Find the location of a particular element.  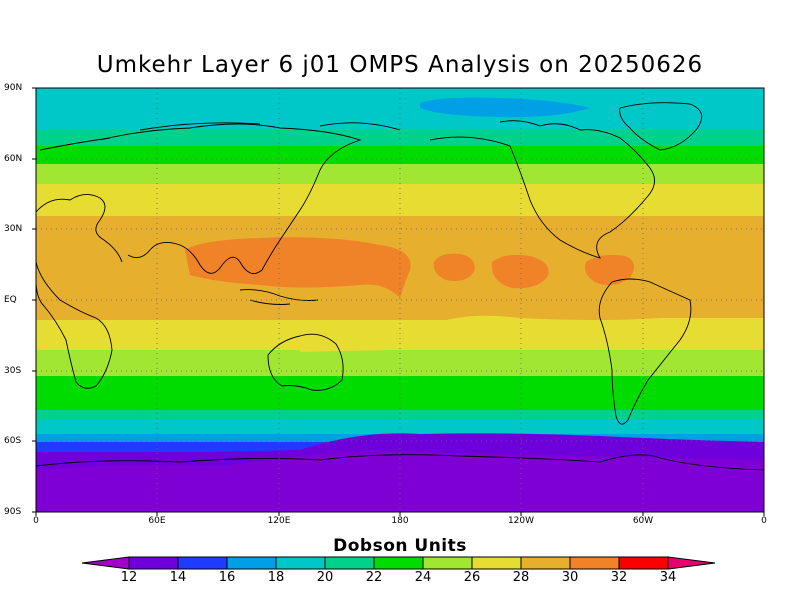

band-28-30-north is located at coordinates (400, 202).